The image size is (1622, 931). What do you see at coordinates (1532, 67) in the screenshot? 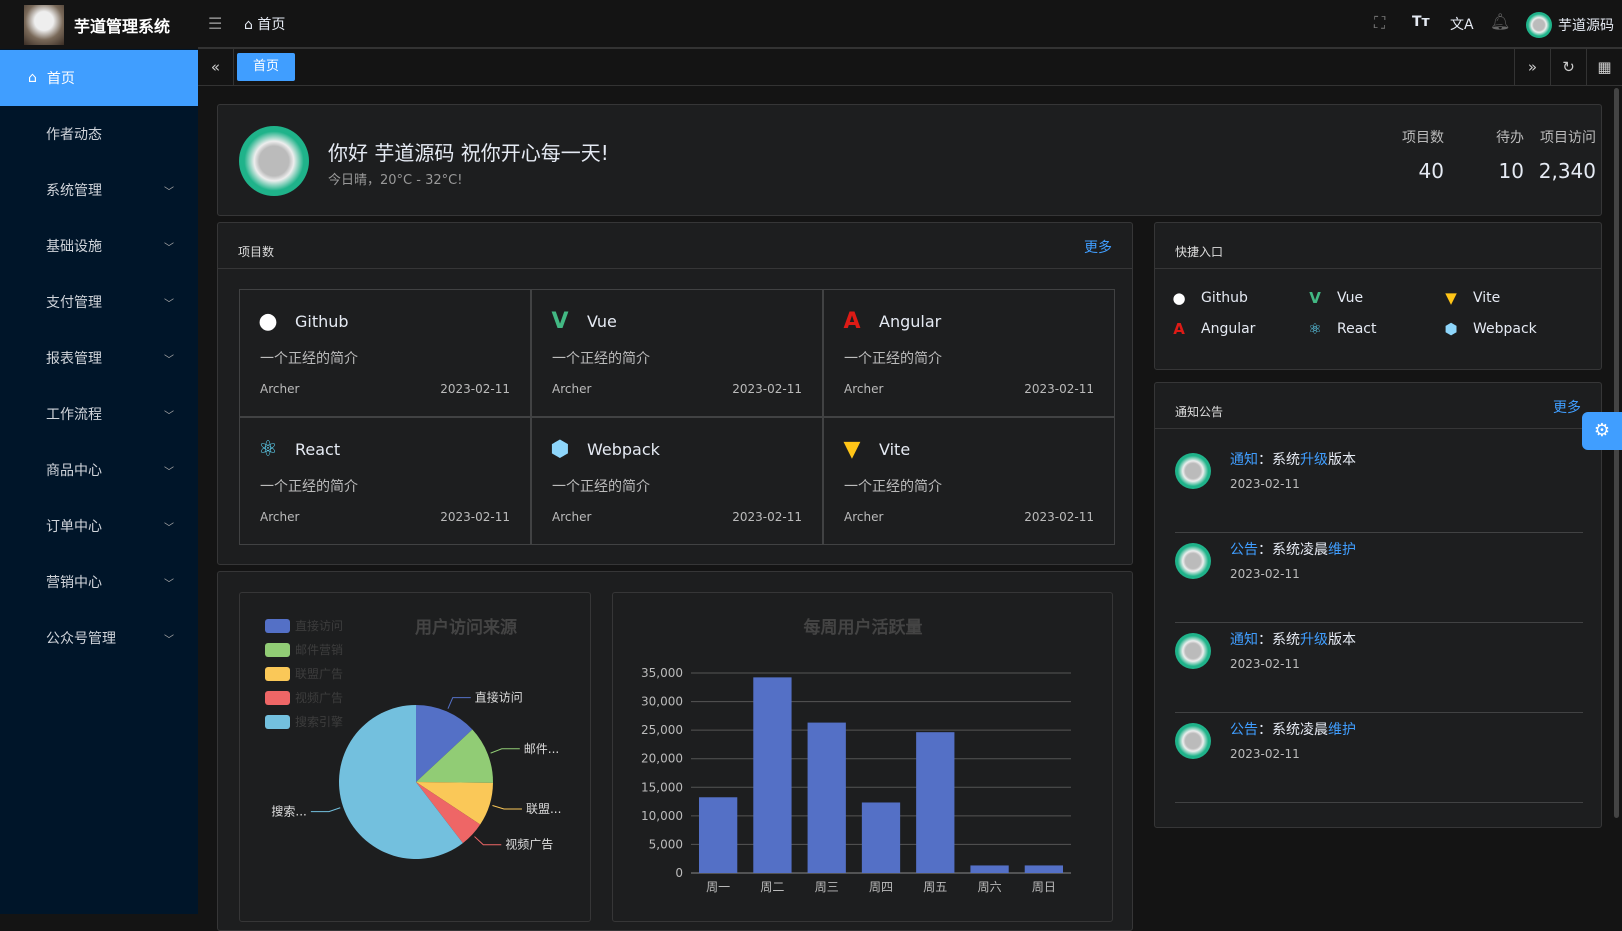
I see `scroll-right-icon: »` at bounding box center [1532, 67].